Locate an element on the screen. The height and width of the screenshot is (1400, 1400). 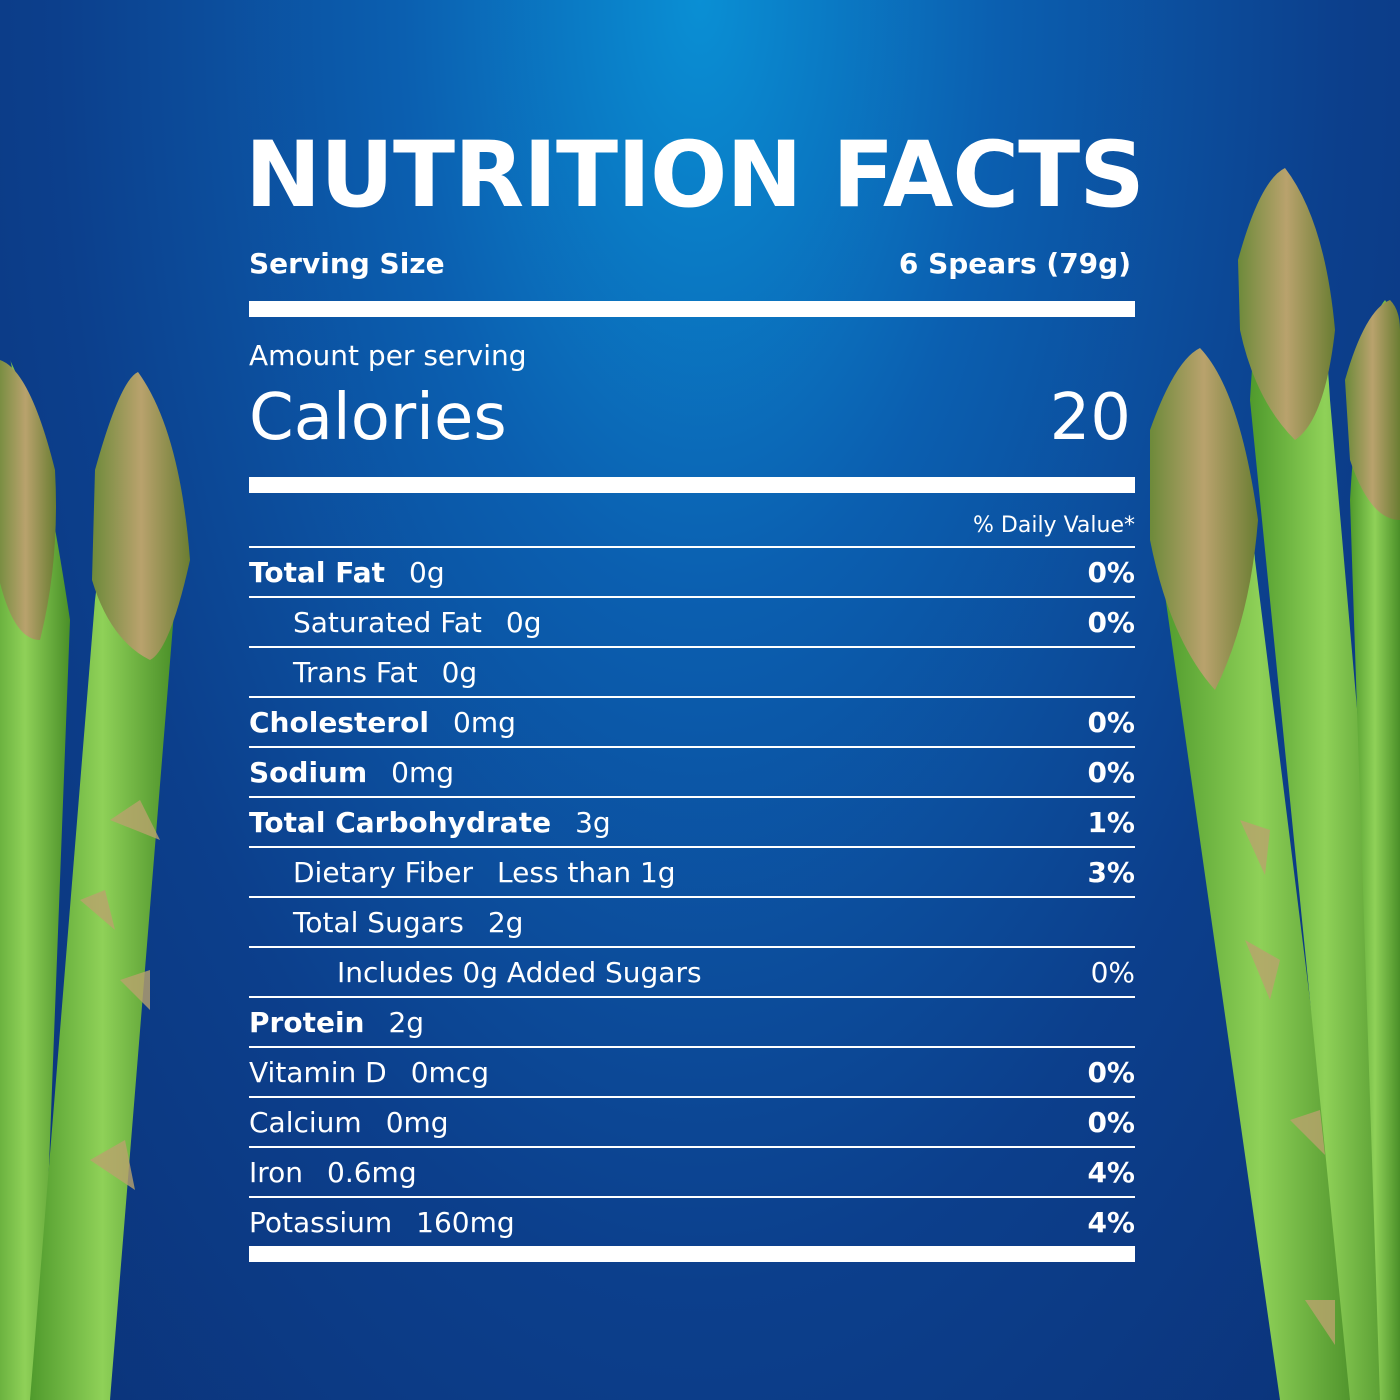
amount-per-serving: Amount per serving is located at coordinates (388, 355).